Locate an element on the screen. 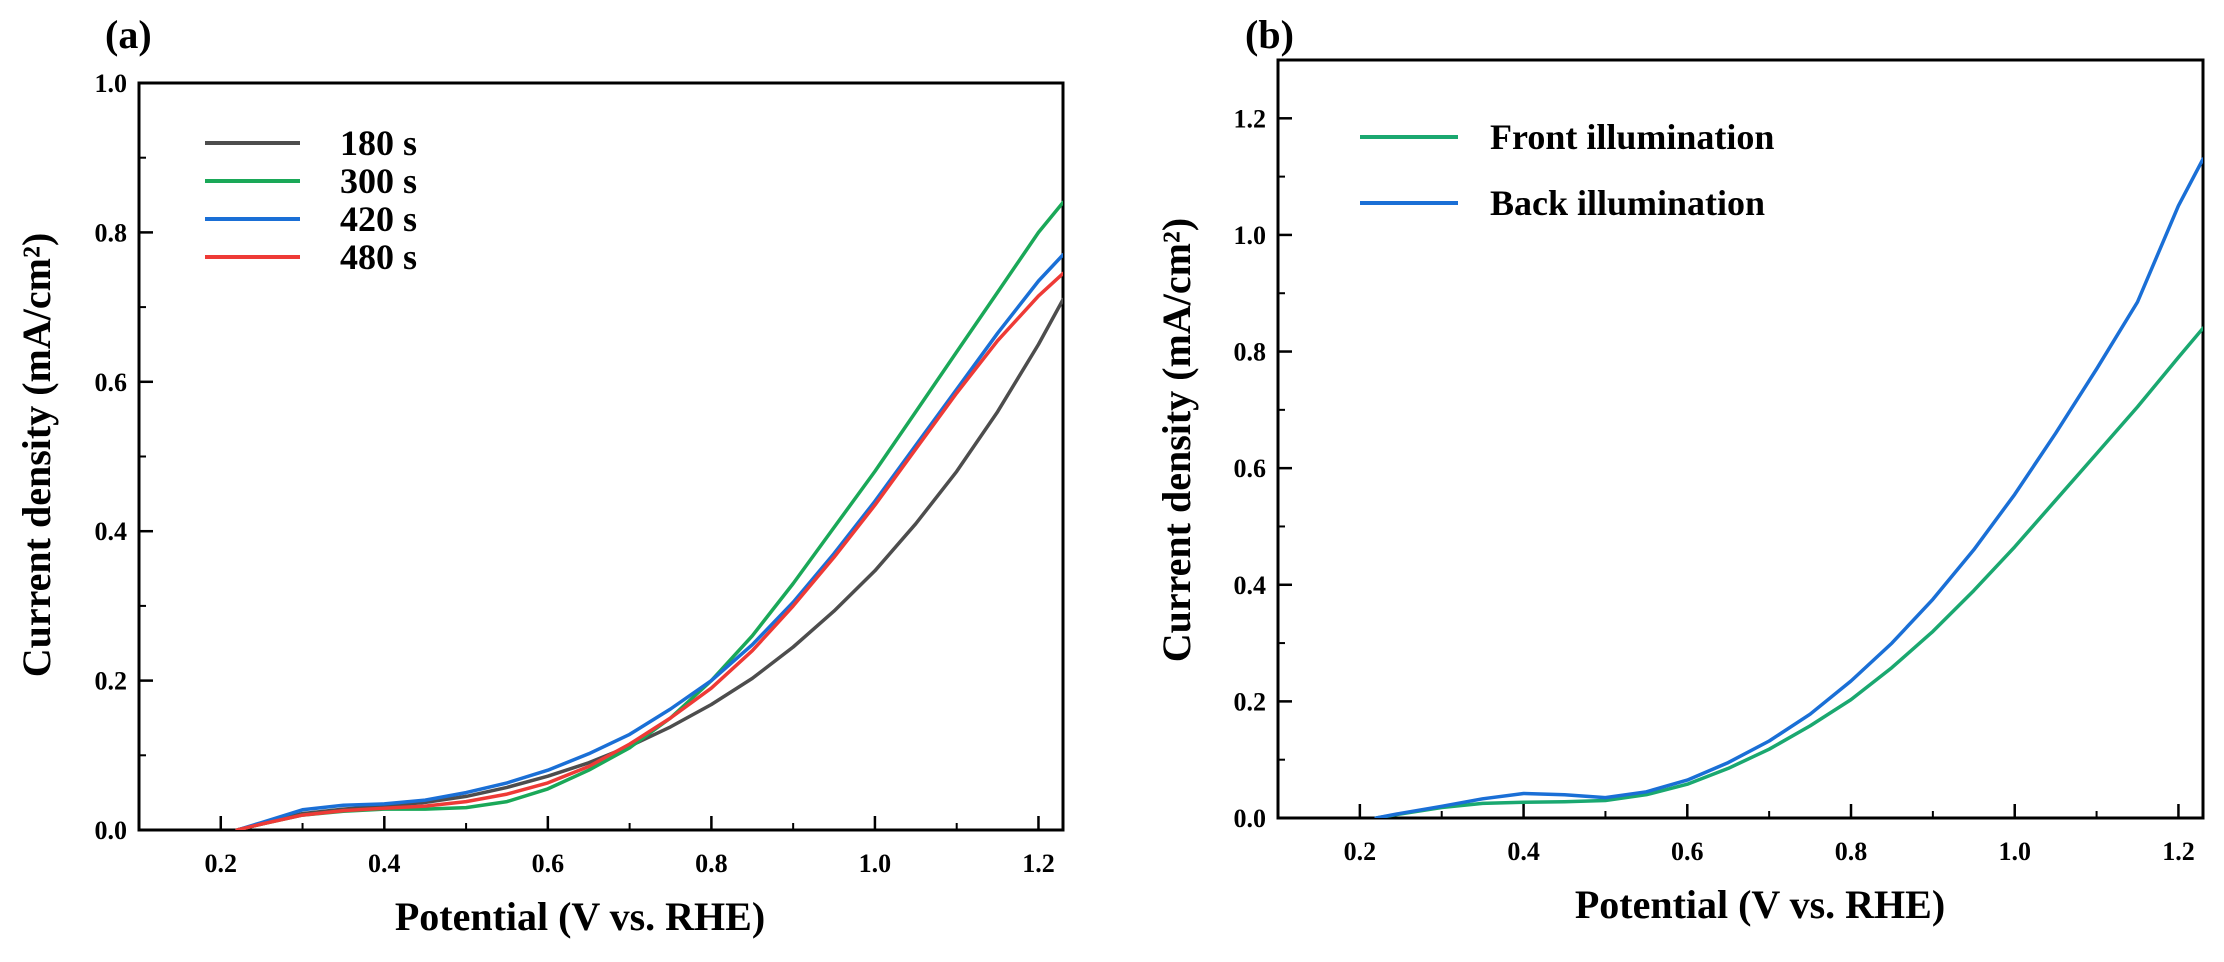  legend-label: 480 s is located at coordinates (378, 257).